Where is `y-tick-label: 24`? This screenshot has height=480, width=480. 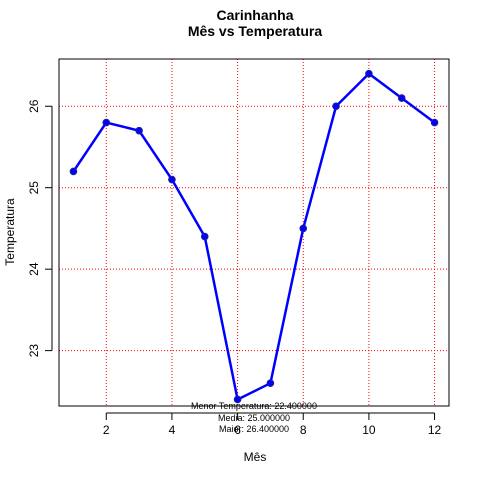 y-tick-label: 24 is located at coordinates (34, 269).